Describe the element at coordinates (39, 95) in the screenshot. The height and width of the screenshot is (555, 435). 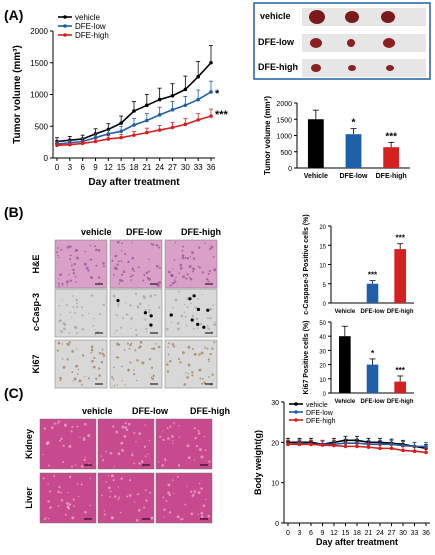
I see `y-tick-label: 1000` at that location.